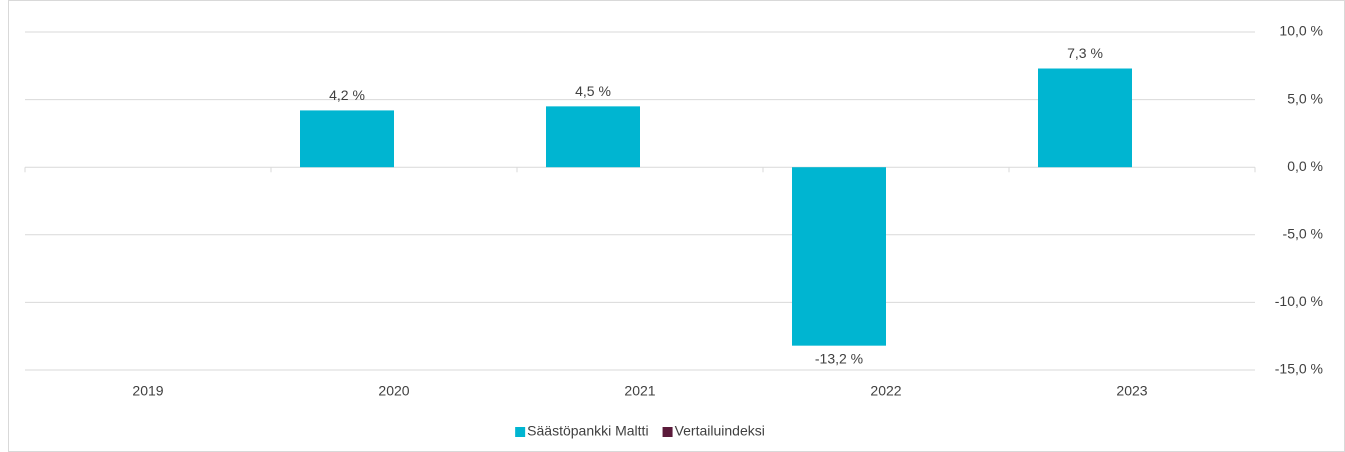 Image resolution: width=1345 pixels, height=452 pixels. What do you see at coordinates (393, 391) in the screenshot?
I see `x-tick-label: 2020` at bounding box center [393, 391].